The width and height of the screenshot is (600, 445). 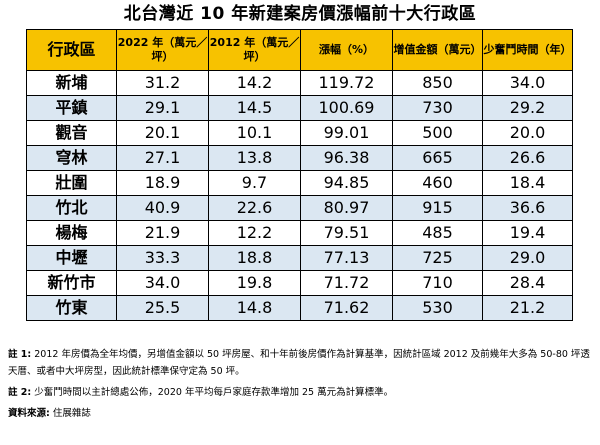 What do you see at coordinates (162, 283) in the screenshot?
I see `price-2022-cell: 34.0` at bounding box center [162, 283].